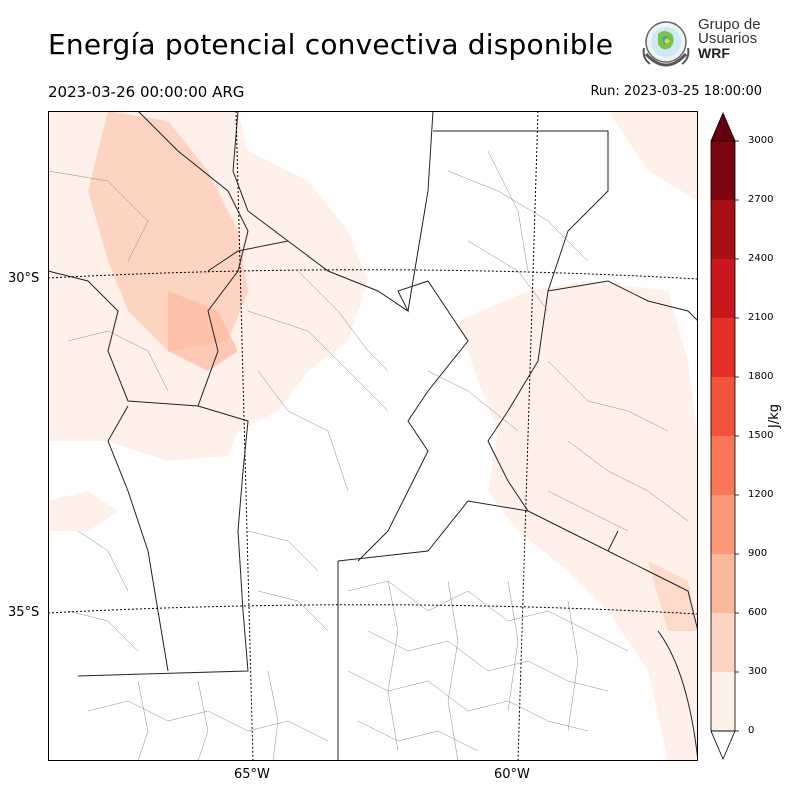 The image size is (800, 800). What do you see at coordinates (758, 671) in the screenshot?
I see `colorbar-tick-label: 300` at bounding box center [758, 671].